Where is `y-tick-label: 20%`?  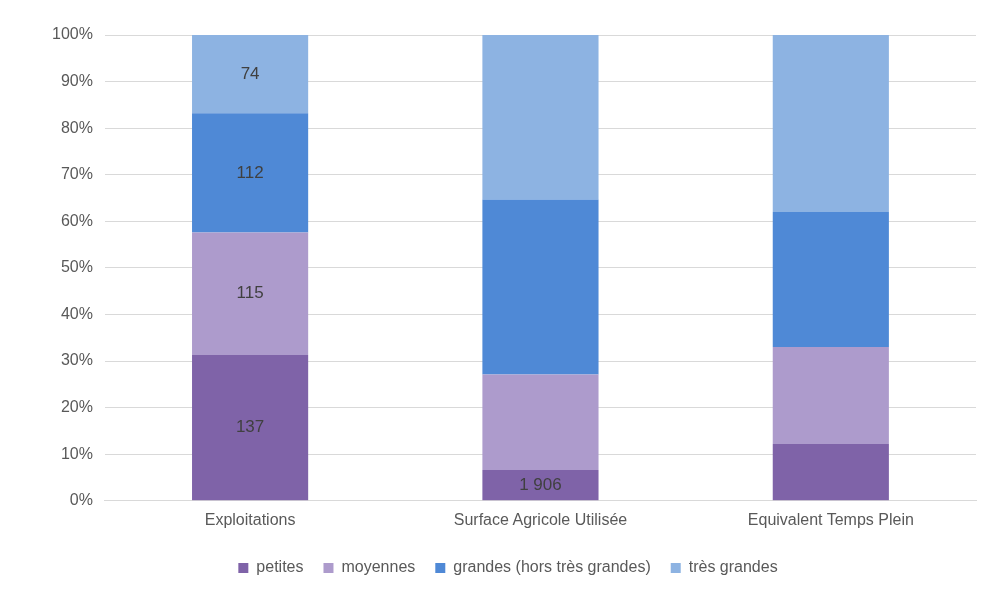
y-tick-label: 20% is located at coordinates (76, 407).